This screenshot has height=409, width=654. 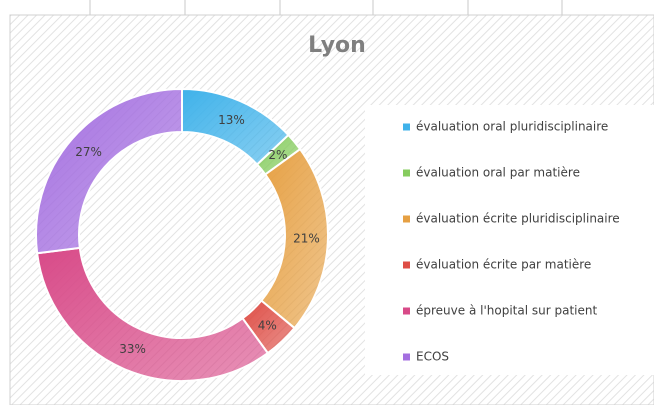 I want to click on legend-label: évaluation écrite pluridisciplinaire, so click(x=518, y=219).